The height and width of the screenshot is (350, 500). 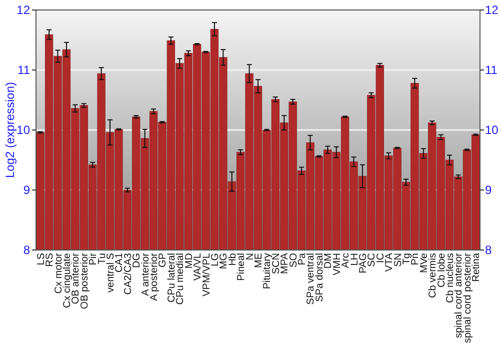 I want to click on x-tick-label: SPa dorsal, so click(x=320, y=277).